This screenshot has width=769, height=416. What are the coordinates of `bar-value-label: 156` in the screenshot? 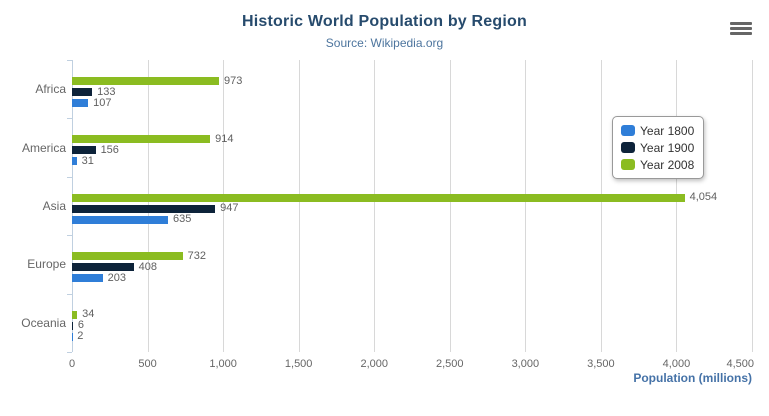 It's located at (109, 149).